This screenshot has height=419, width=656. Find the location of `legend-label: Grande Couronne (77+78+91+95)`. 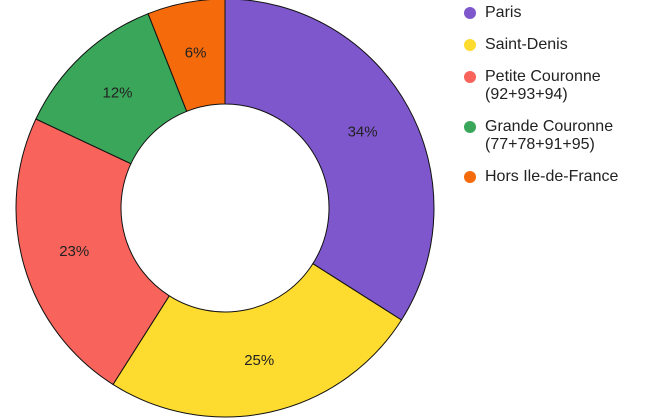

legend-label: Grande Couronne (77+78+91+95) is located at coordinates (549, 135).